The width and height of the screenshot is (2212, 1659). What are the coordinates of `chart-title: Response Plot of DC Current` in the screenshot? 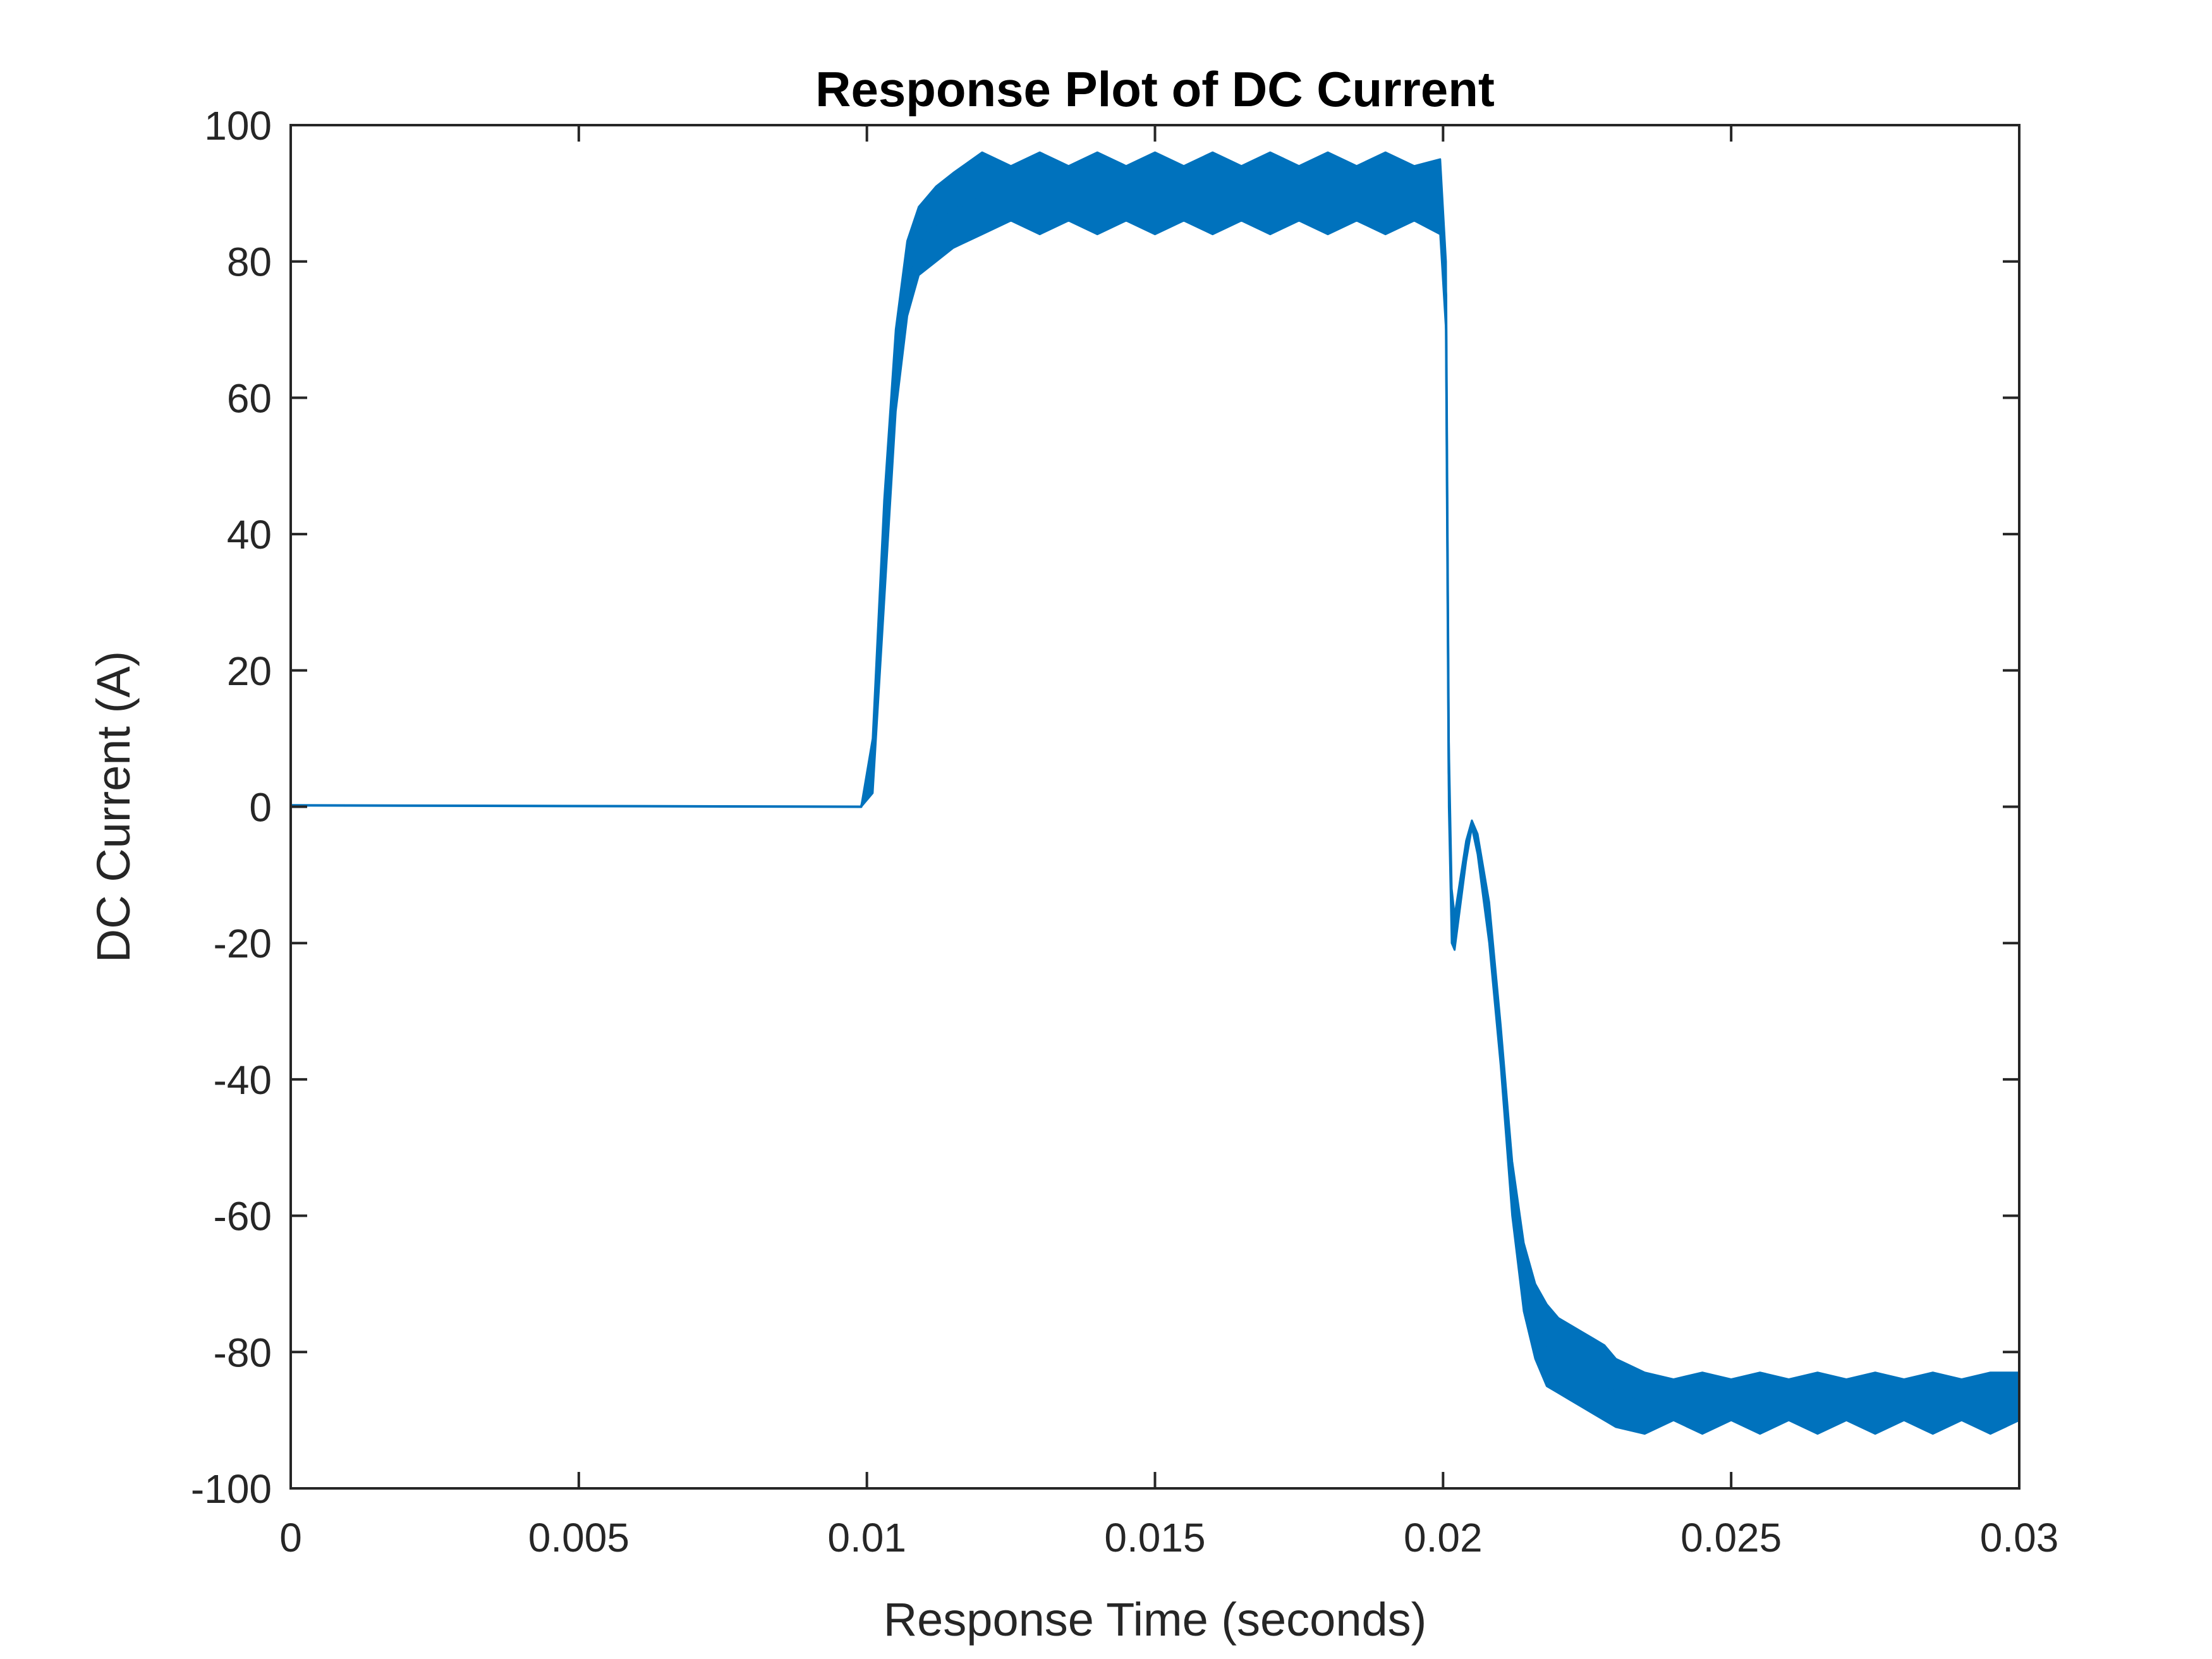 It's located at (1155, 89).